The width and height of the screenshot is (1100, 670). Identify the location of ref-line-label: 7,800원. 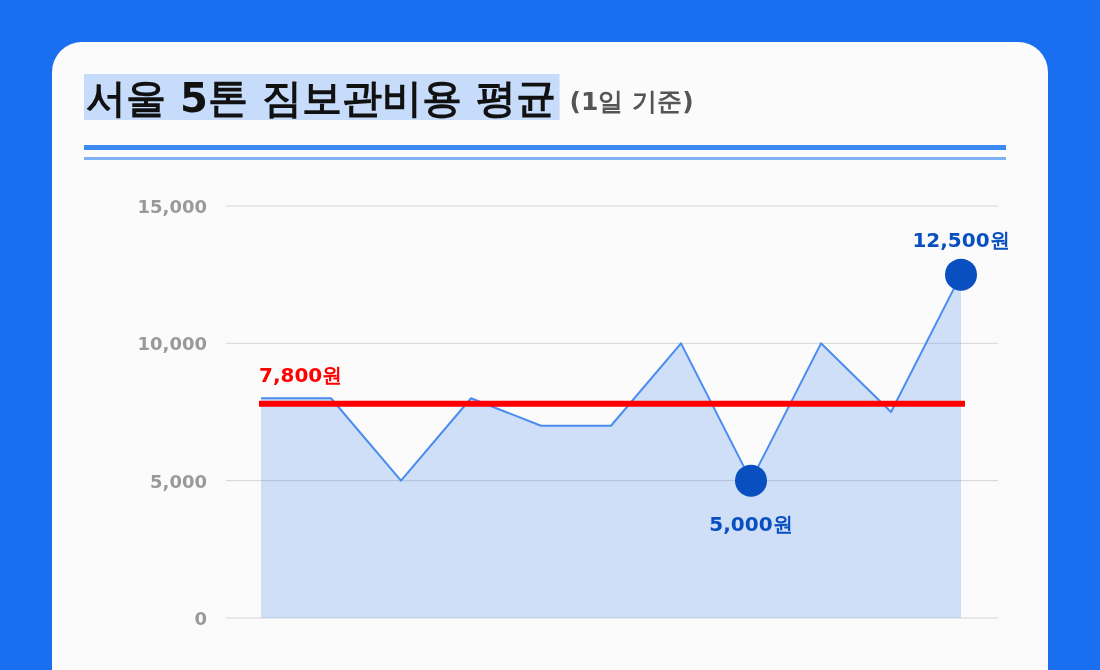
(301, 374).